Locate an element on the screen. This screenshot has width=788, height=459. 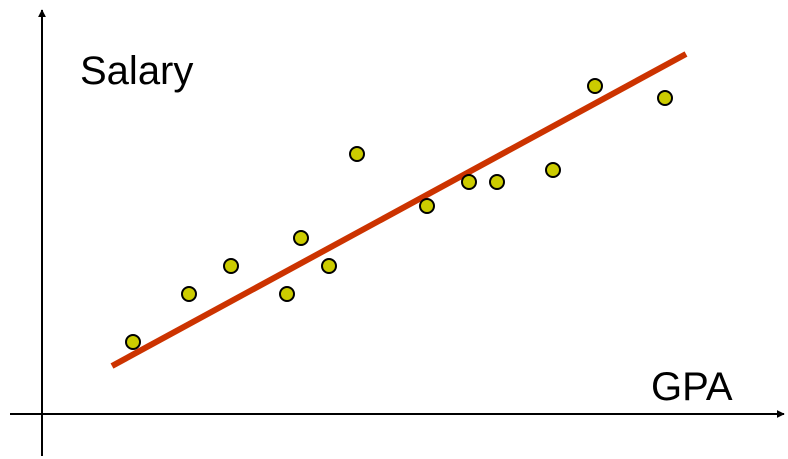
y-axis-label: Salary is located at coordinates (136, 71).